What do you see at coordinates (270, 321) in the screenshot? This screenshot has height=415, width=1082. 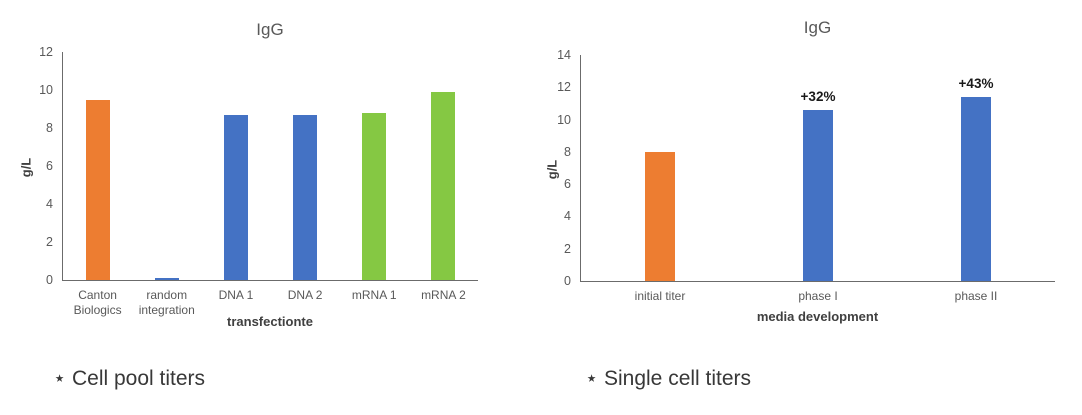 I see `x-axis-title: transfectionte` at bounding box center [270, 321].